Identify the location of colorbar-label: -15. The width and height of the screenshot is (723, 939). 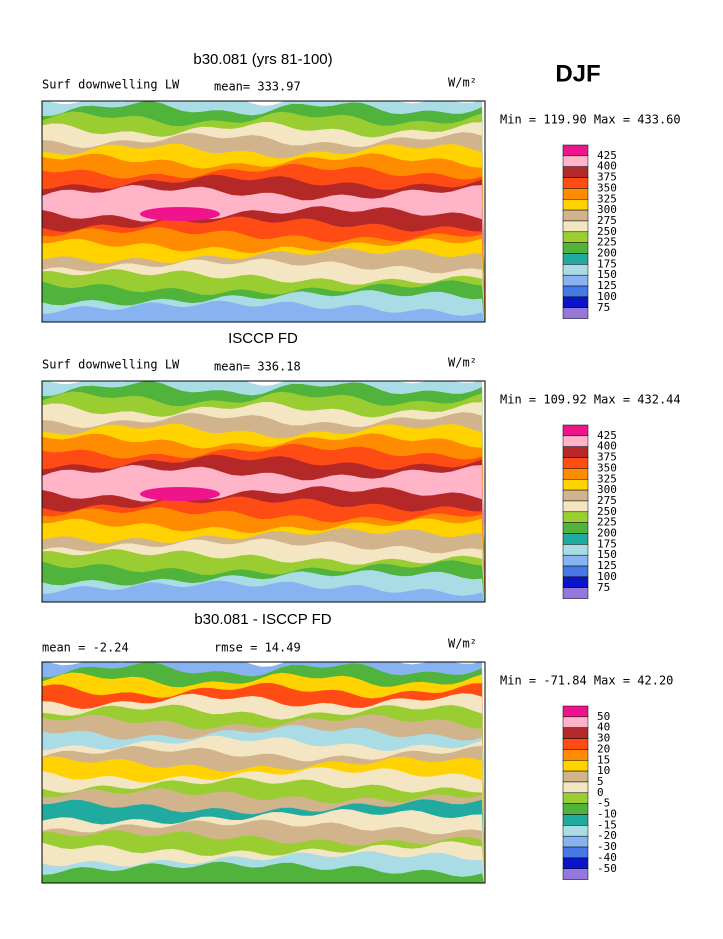
(607, 824).